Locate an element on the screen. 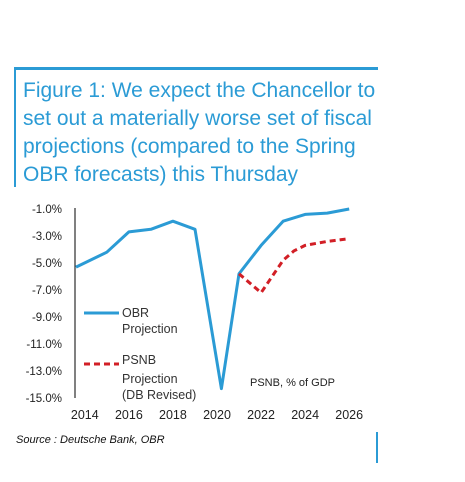 This screenshot has width=465, height=482. x-tick-label: 2022 is located at coordinates (261, 415).